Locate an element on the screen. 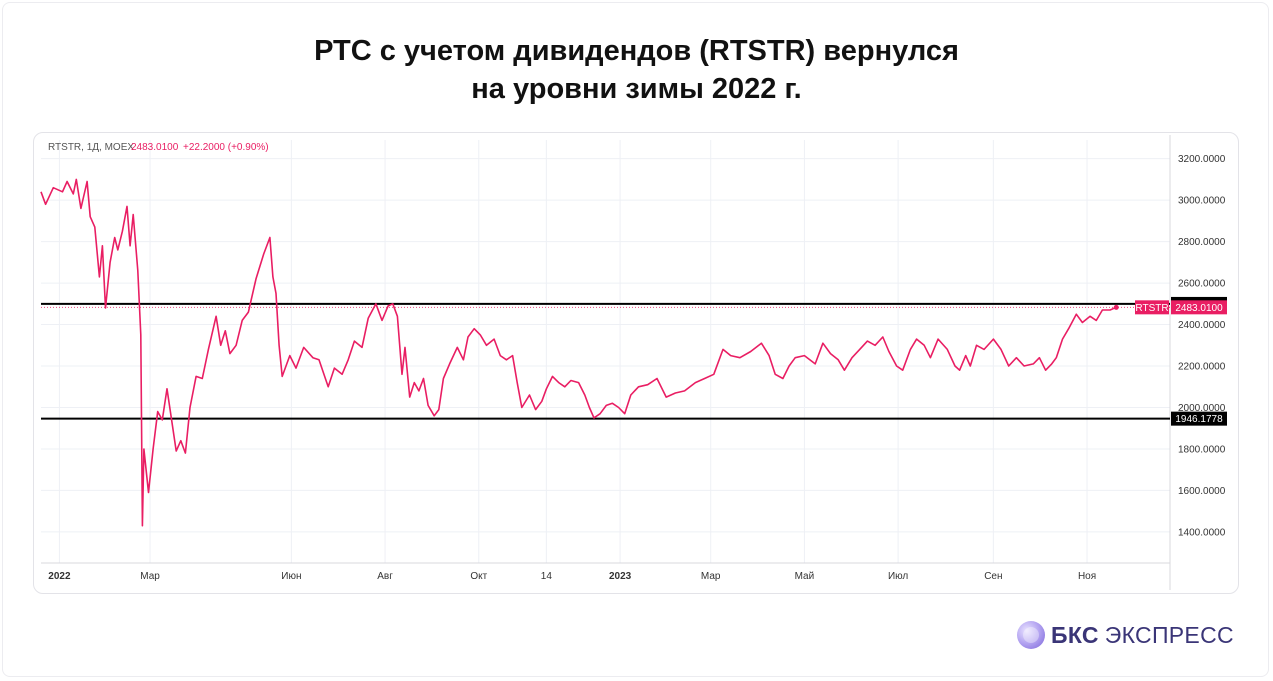 The width and height of the screenshot is (1273, 681). x-tick-label: Июл is located at coordinates (898, 576).